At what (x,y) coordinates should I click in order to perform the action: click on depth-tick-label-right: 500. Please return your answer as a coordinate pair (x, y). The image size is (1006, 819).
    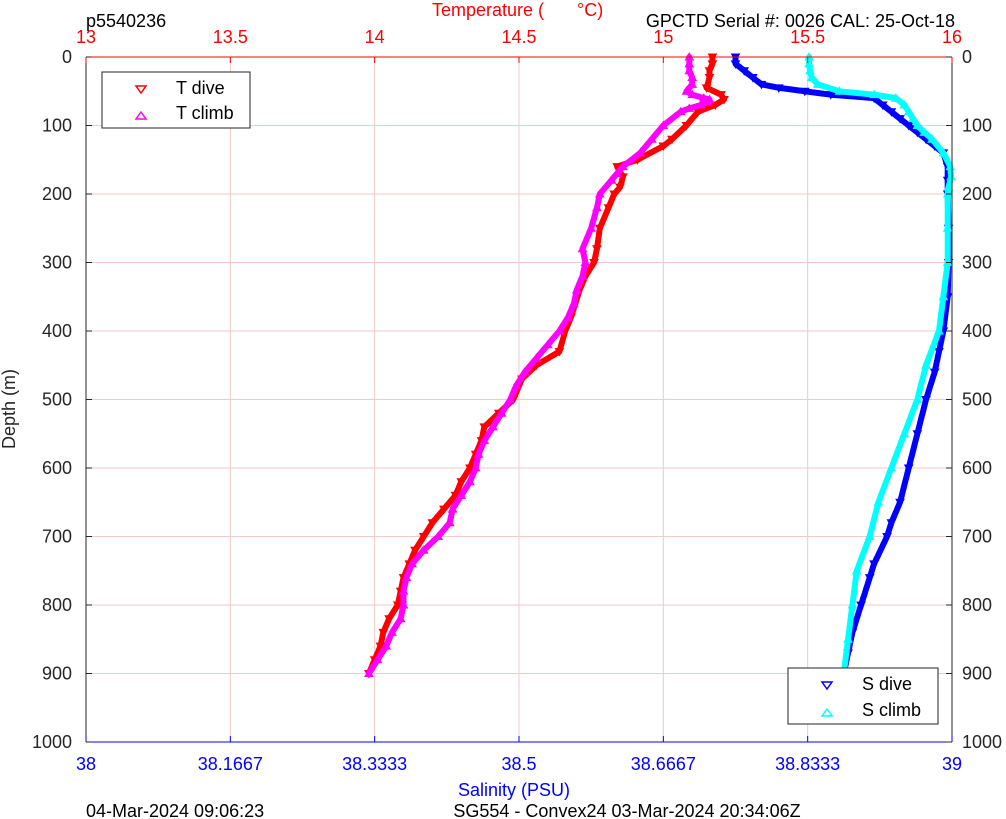
    Looking at the image, I should click on (977, 400).